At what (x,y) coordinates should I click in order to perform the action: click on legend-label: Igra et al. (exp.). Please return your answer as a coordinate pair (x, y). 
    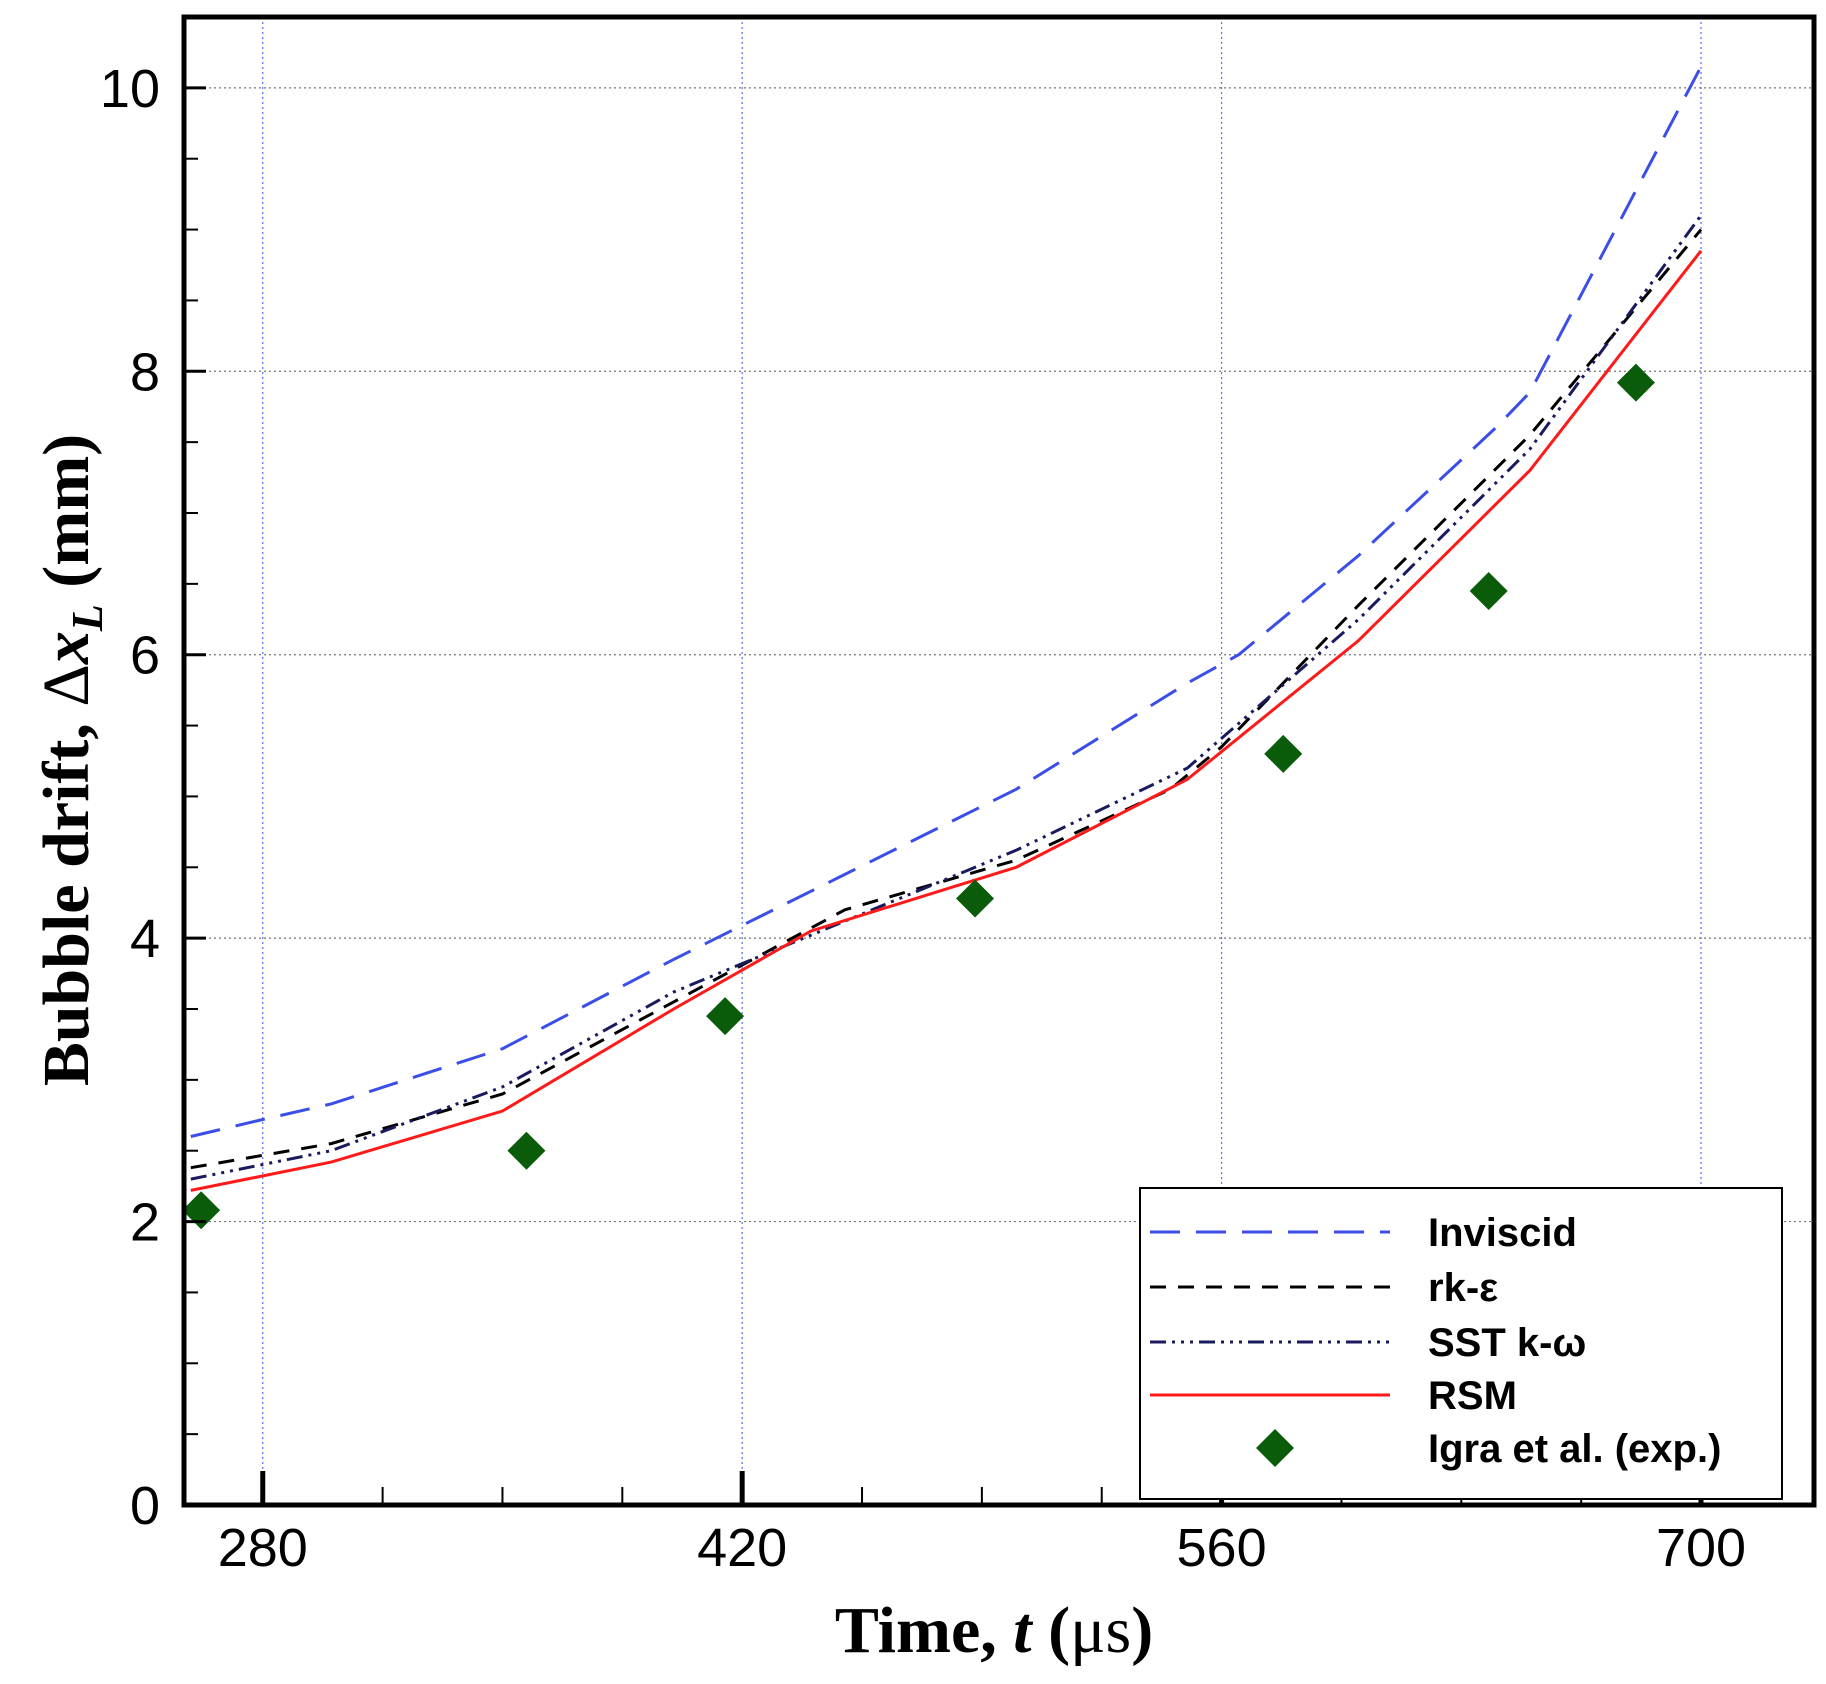
    Looking at the image, I should click on (1574, 1449).